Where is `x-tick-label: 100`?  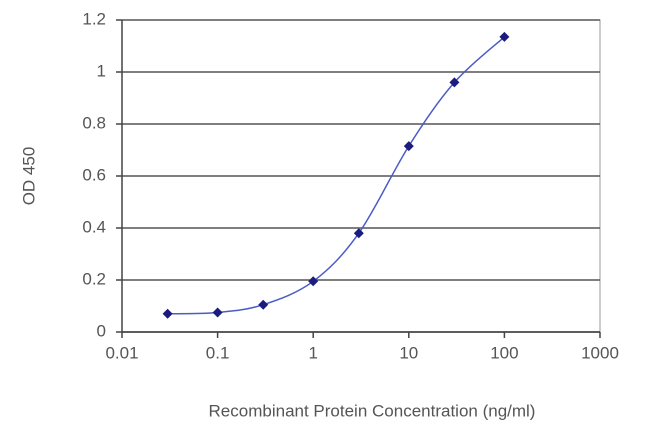 x-tick-label: 100 is located at coordinates (504, 352).